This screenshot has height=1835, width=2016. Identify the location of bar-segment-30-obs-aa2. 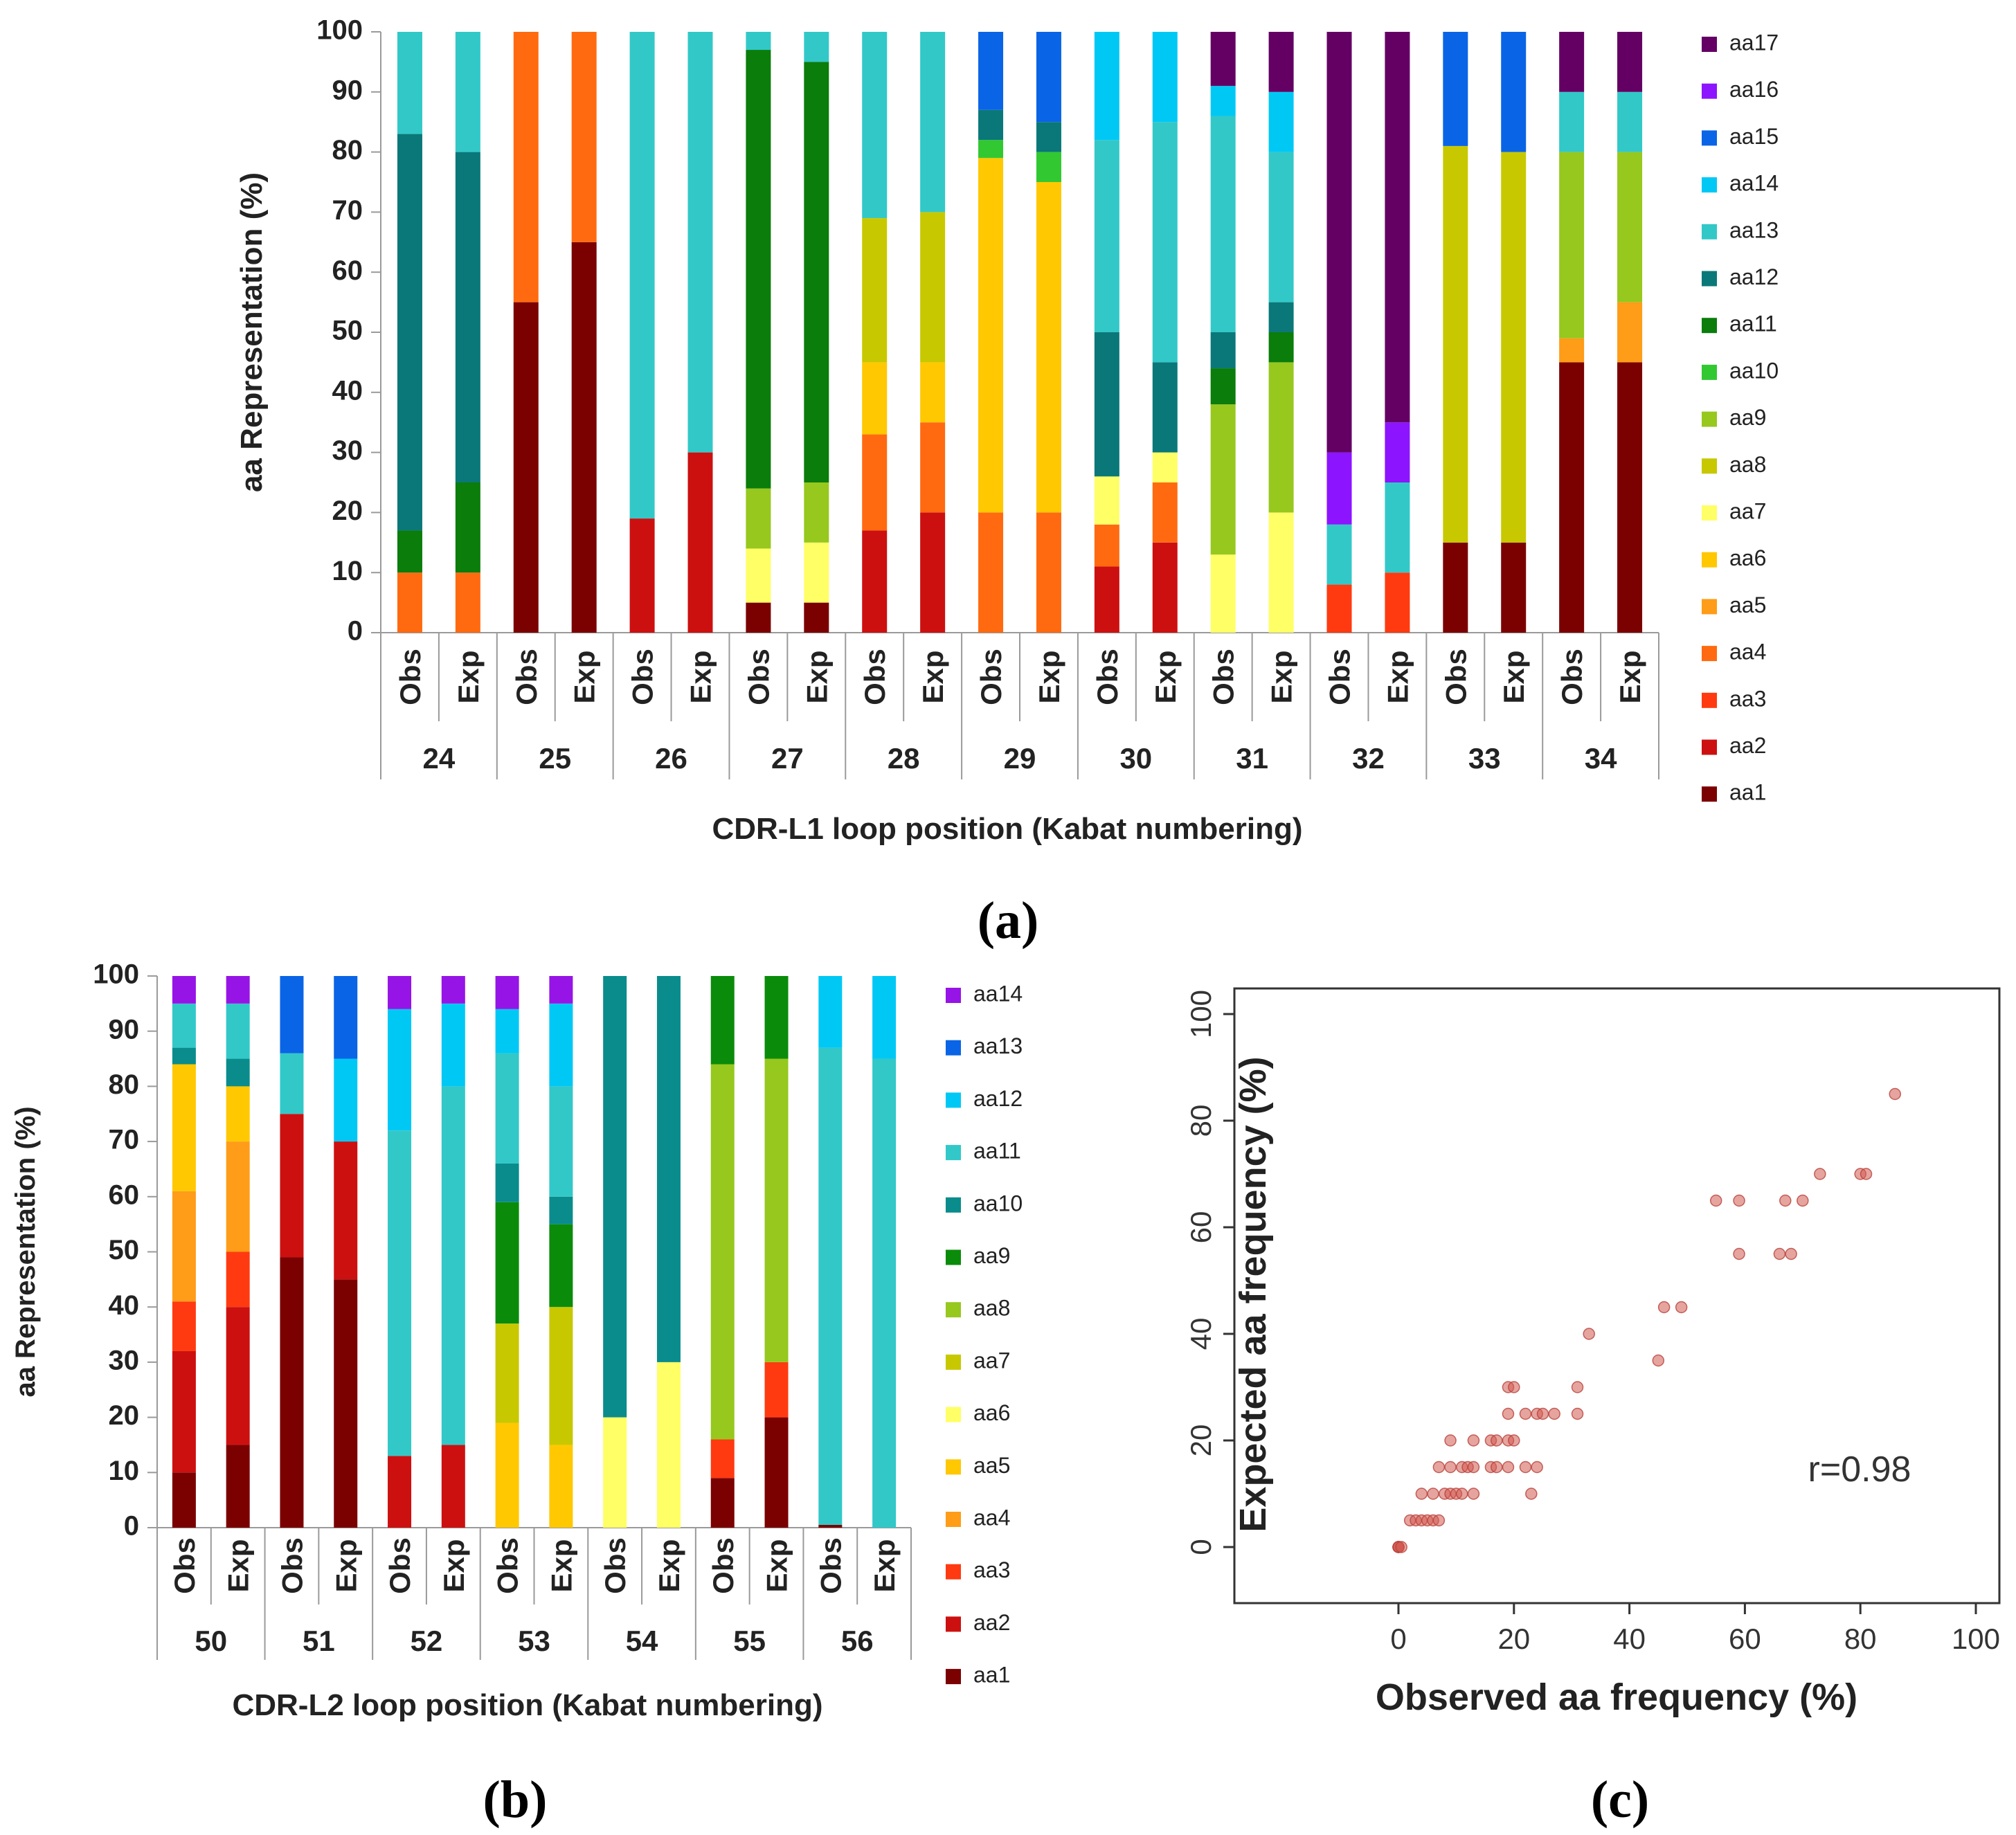
(1106, 599).